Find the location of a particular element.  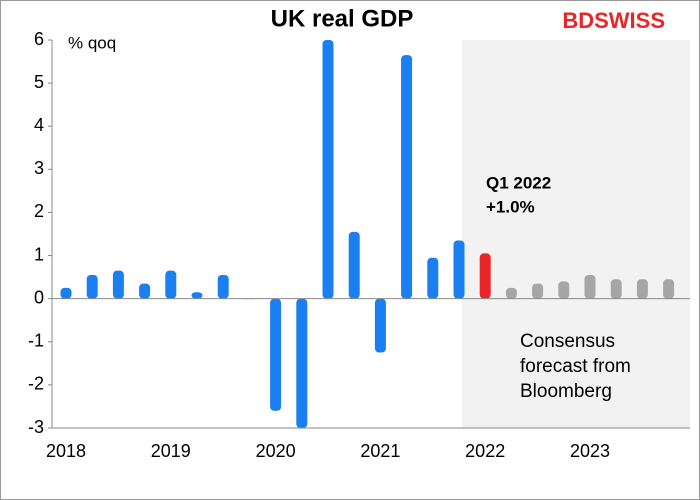

chart-title: UK real GDP is located at coordinates (342, 18).